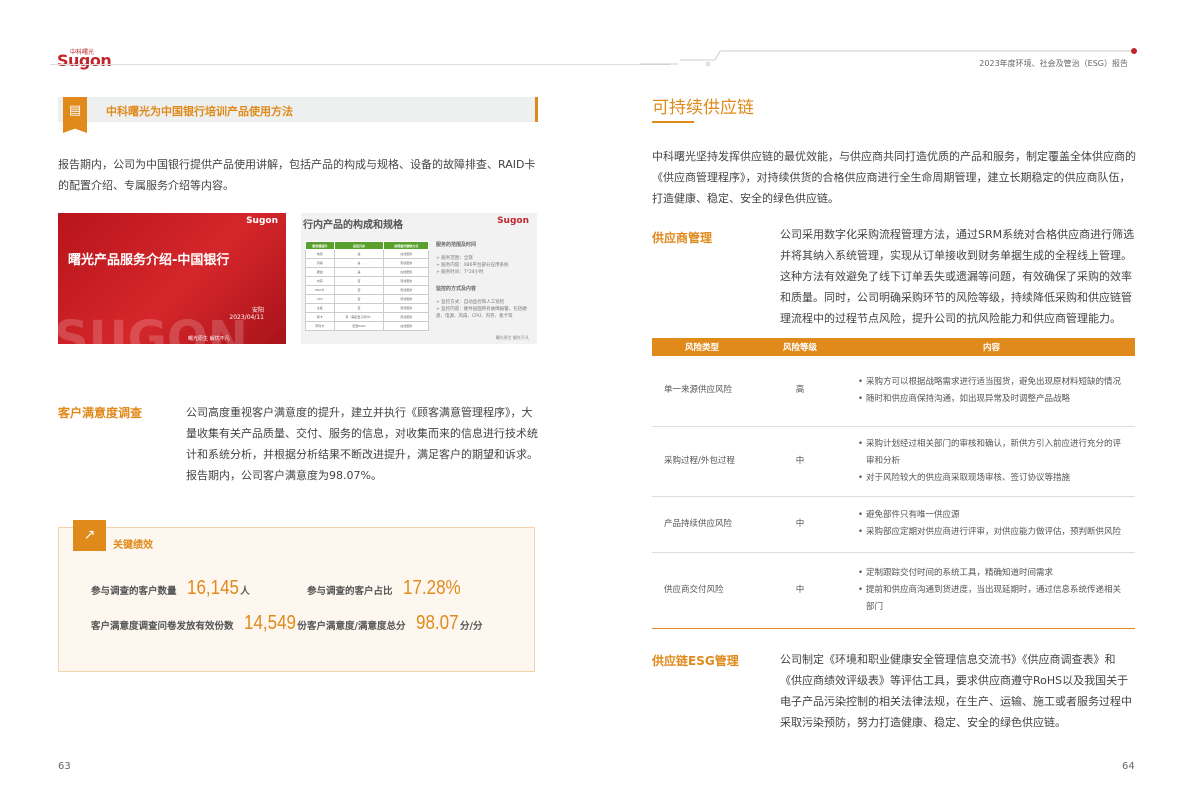  I want to click on logo-chinese: 中科曙光, so click(82, 52).